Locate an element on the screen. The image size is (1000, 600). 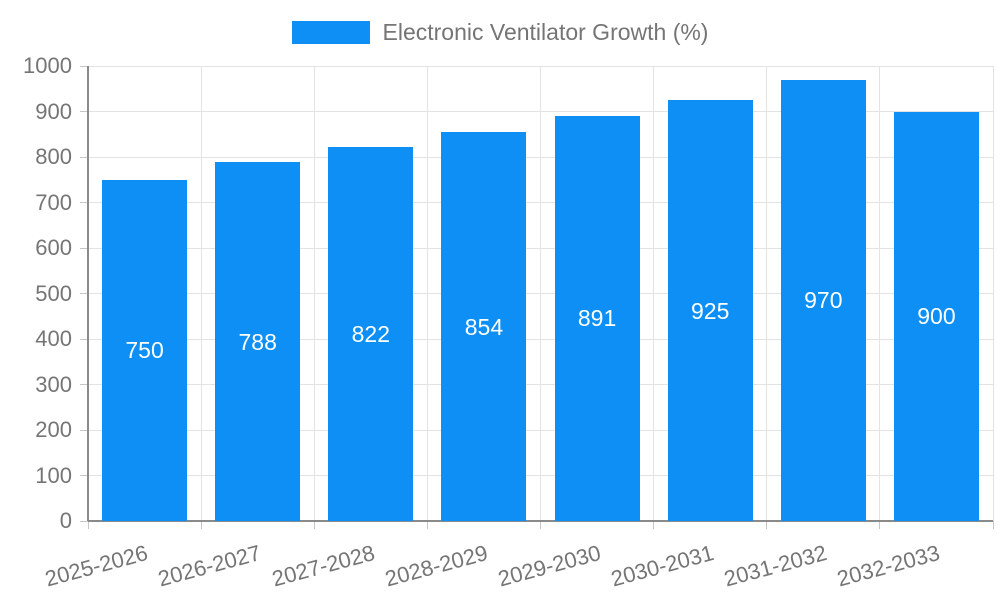
bar-2025-2026 is located at coordinates (145, 350).